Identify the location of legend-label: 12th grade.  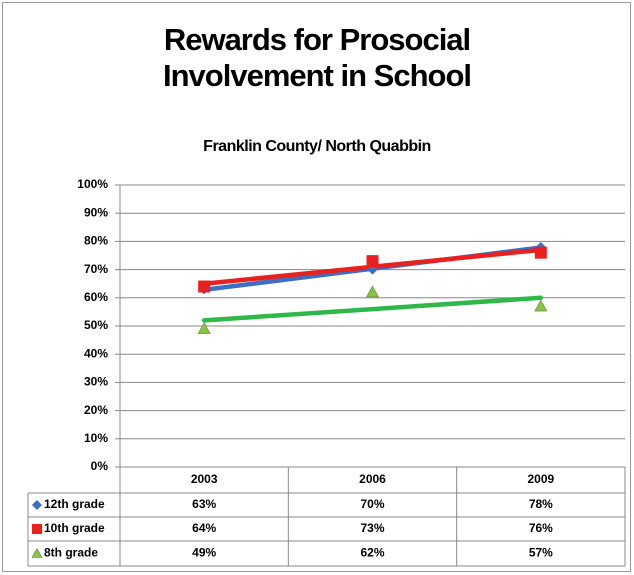
(74, 504).